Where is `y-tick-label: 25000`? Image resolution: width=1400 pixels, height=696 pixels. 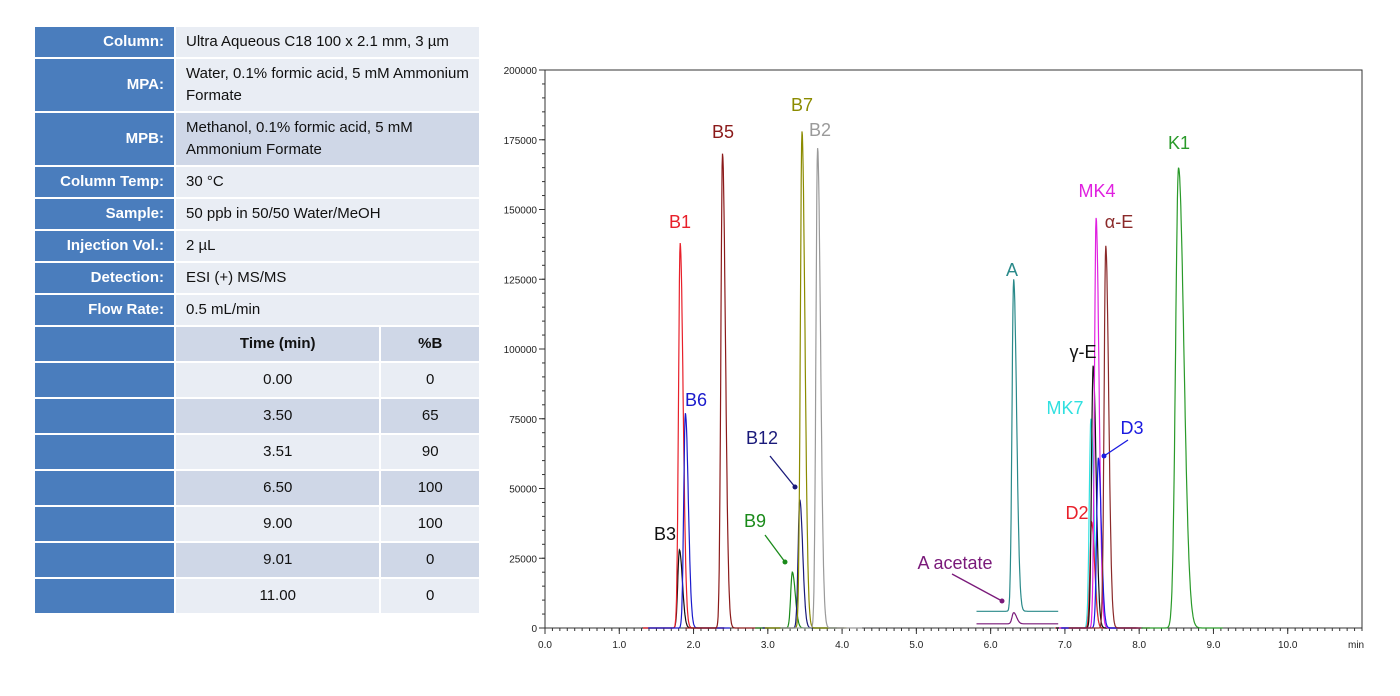
y-tick-label: 25000 is located at coordinates (523, 559).